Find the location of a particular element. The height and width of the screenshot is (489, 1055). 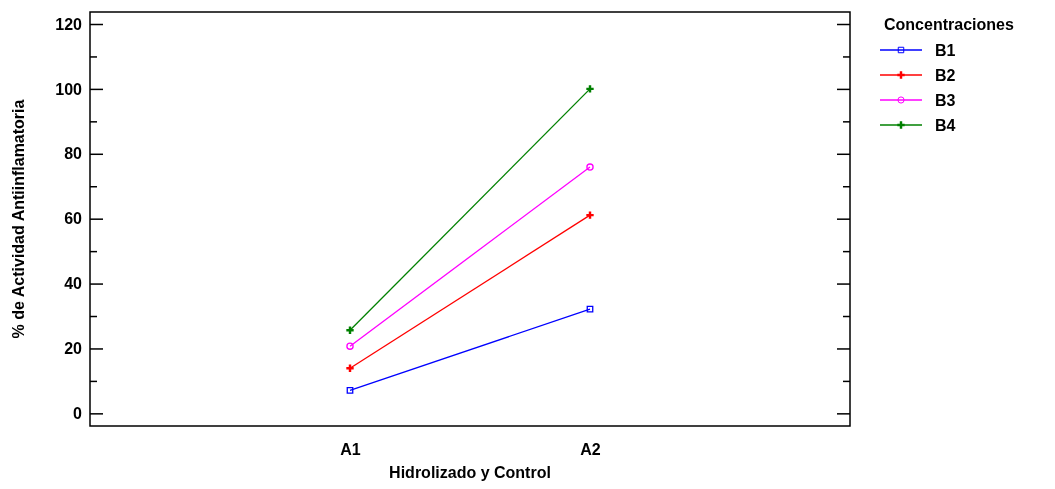

y-tick-label: 80 is located at coordinates (73, 154).